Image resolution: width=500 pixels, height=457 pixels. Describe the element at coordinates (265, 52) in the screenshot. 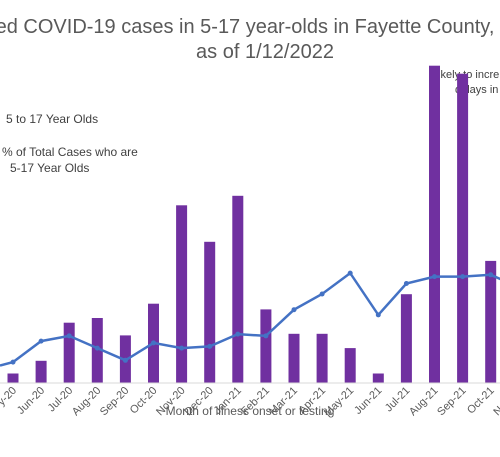

I see `chart-title-line2: as of 1/12/2022` at that location.